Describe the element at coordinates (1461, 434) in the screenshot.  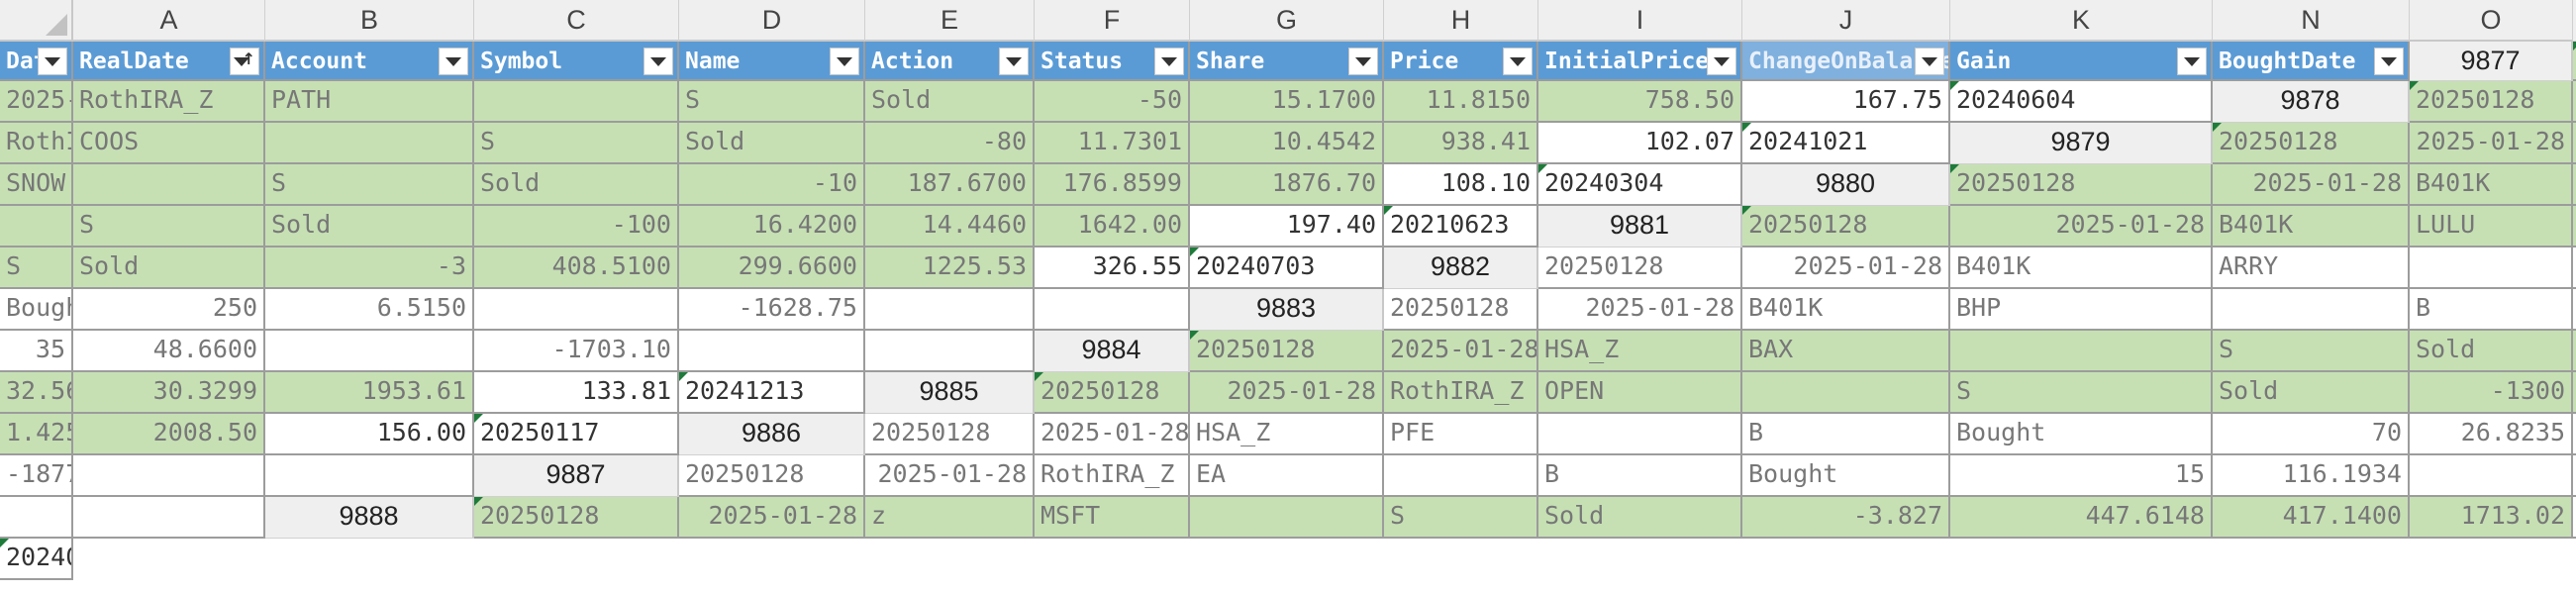
I see `cell-symbol: PFE` at that location.